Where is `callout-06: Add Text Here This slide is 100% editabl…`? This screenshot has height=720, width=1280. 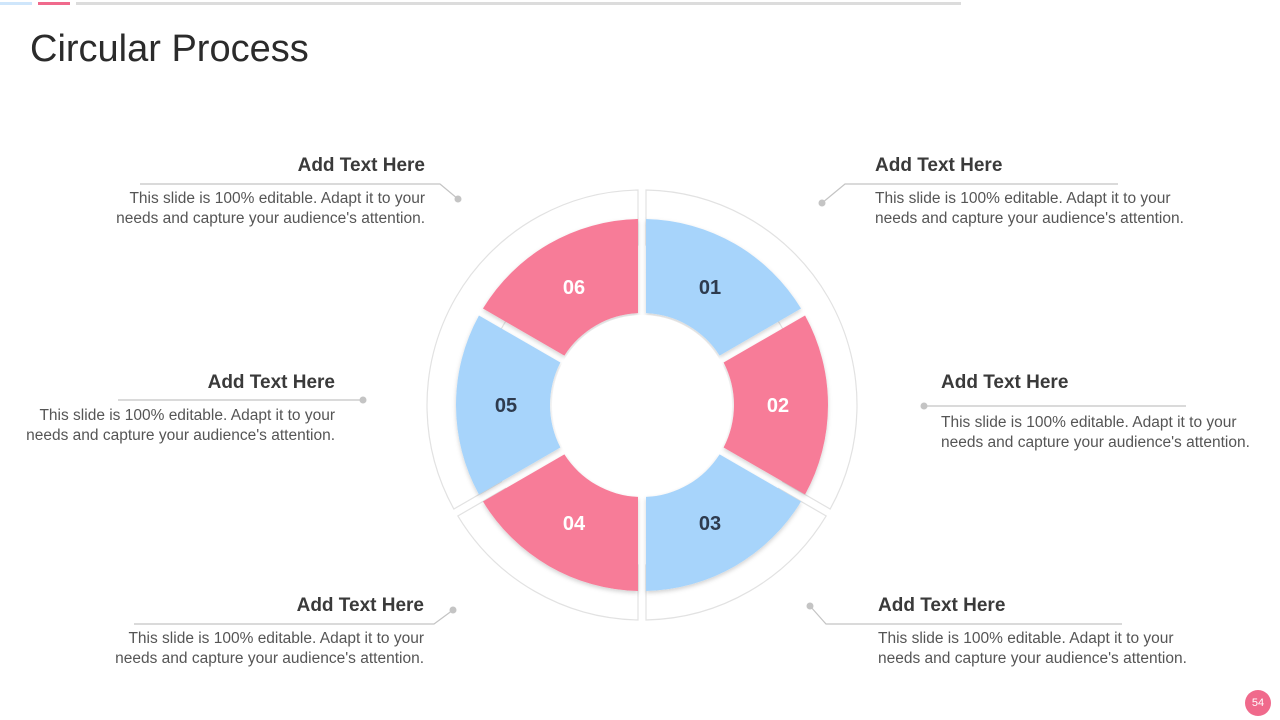
callout-06: Add Text Here This slide is 100% editabl… is located at coordinates (260, 191).